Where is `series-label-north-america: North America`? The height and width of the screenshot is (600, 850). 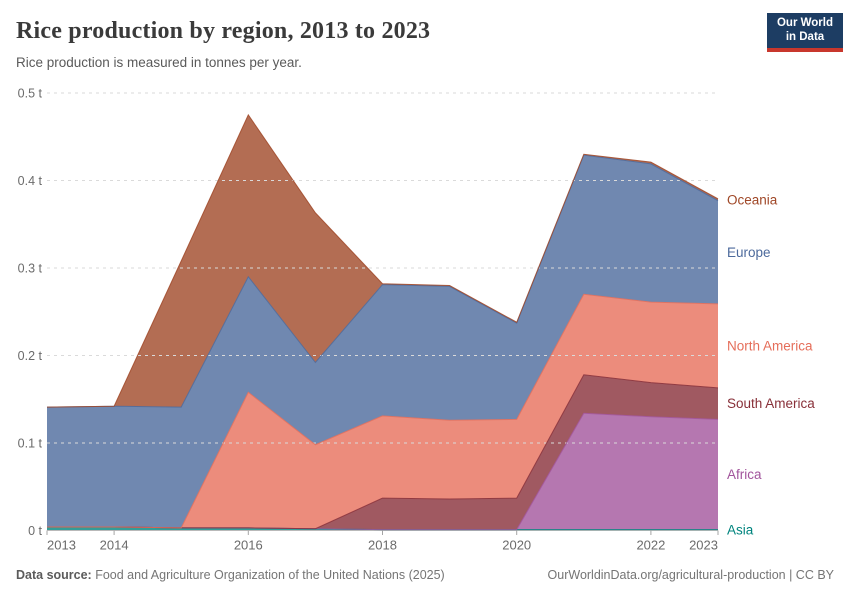
series-label-north-america: North America is located at coordinates (770, 345).